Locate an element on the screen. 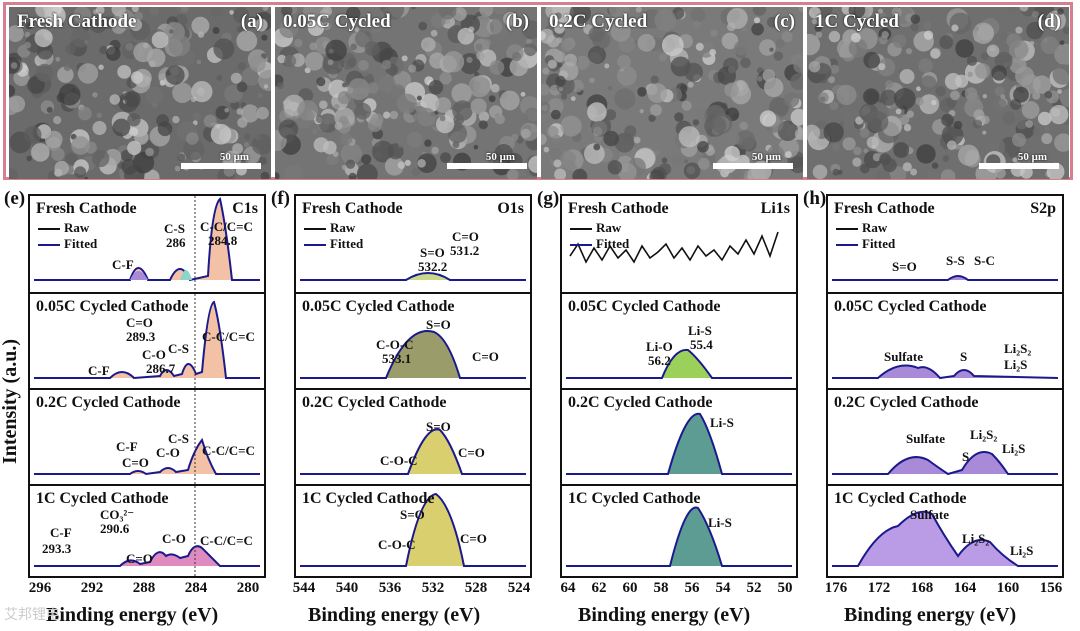  spectrum-row: Fresh Cathode S2p Raw Fitted S=O S-S S-C is located at coordinates (945, 244).